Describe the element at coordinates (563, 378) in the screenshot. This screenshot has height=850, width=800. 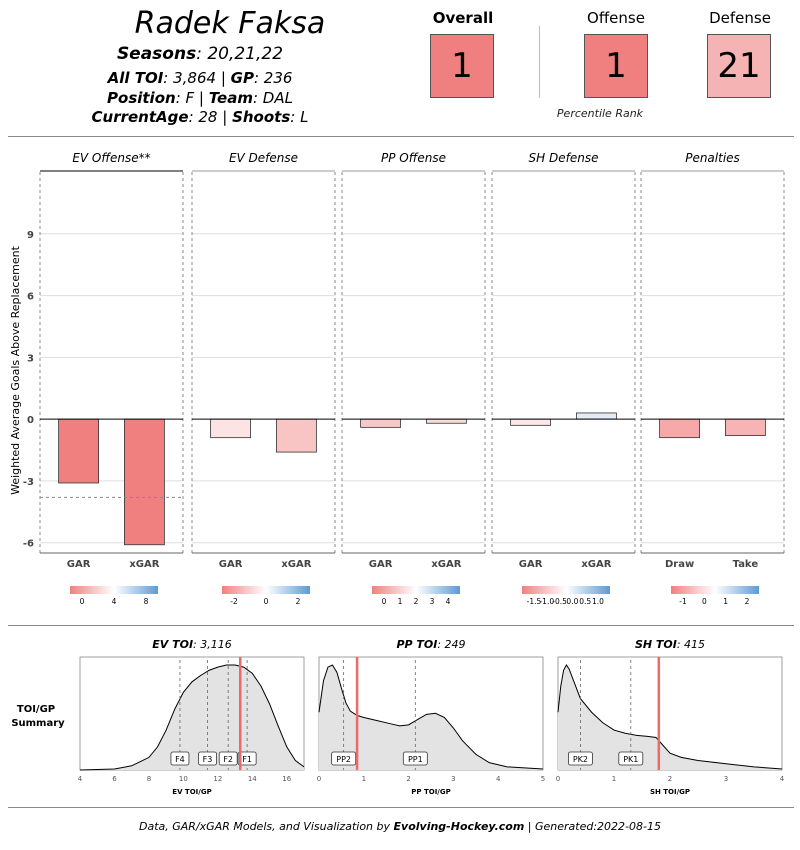
I see `panel-3: SH Defense GAR xGAR -1.5-1.0-0.5 0.0 0.5 1.0` at that location.